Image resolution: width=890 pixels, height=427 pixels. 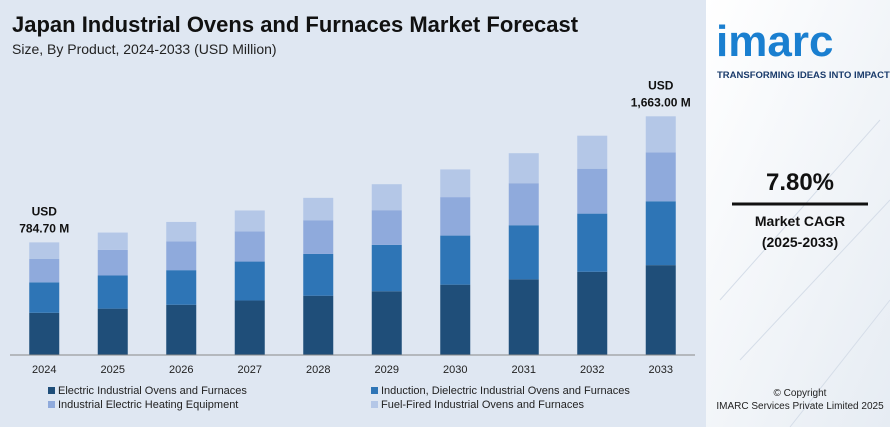 I want to click on company: IMARC Services Private Limited 2025, so click(x=800, y=406).